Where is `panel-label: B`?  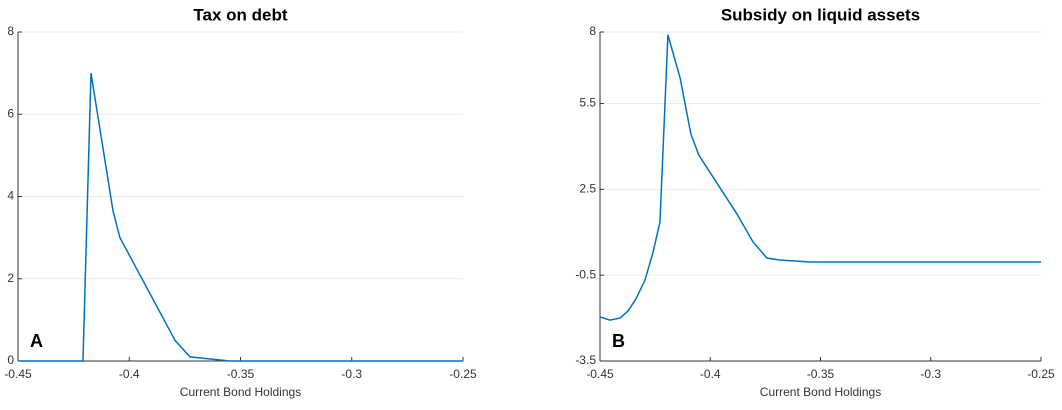 panel-label: B is located at coordinates (618, 341).